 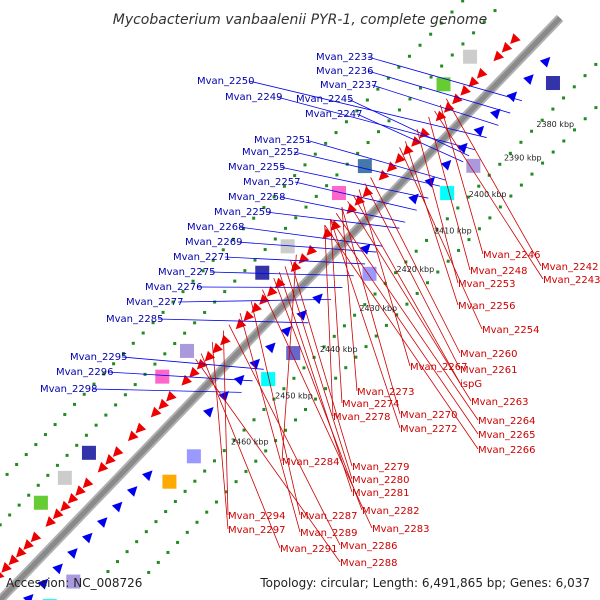 I want to click on forward-gene-label: Mvan_2295, so click(x=98, y=357).